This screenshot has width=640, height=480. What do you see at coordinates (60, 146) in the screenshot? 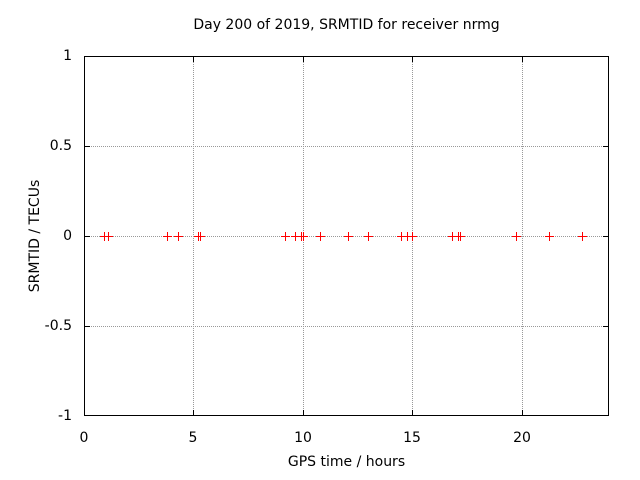
I see `y-tick-label: 0.5` at bounding box center [60, 146].